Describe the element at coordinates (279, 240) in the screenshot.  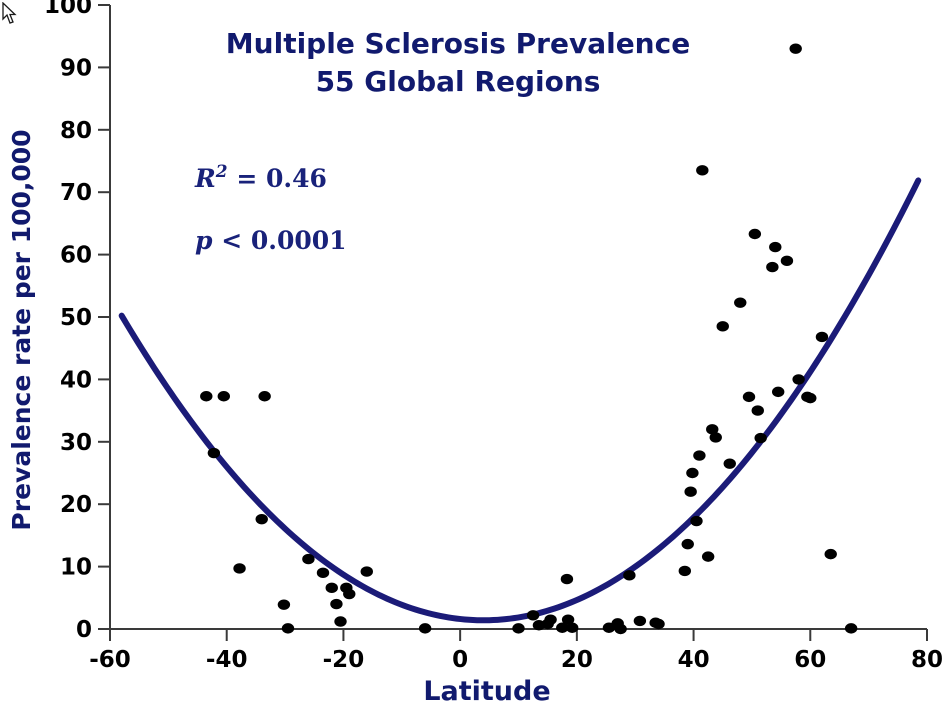
I see `p-value-value: < 0.0001` at that location.